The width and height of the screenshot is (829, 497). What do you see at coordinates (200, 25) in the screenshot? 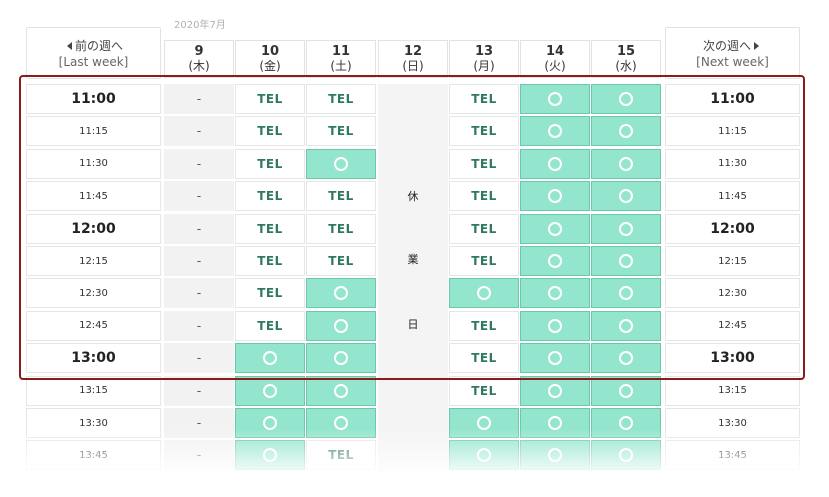
I see `month-label: 2020年7月` at bounding box center [200, 25].